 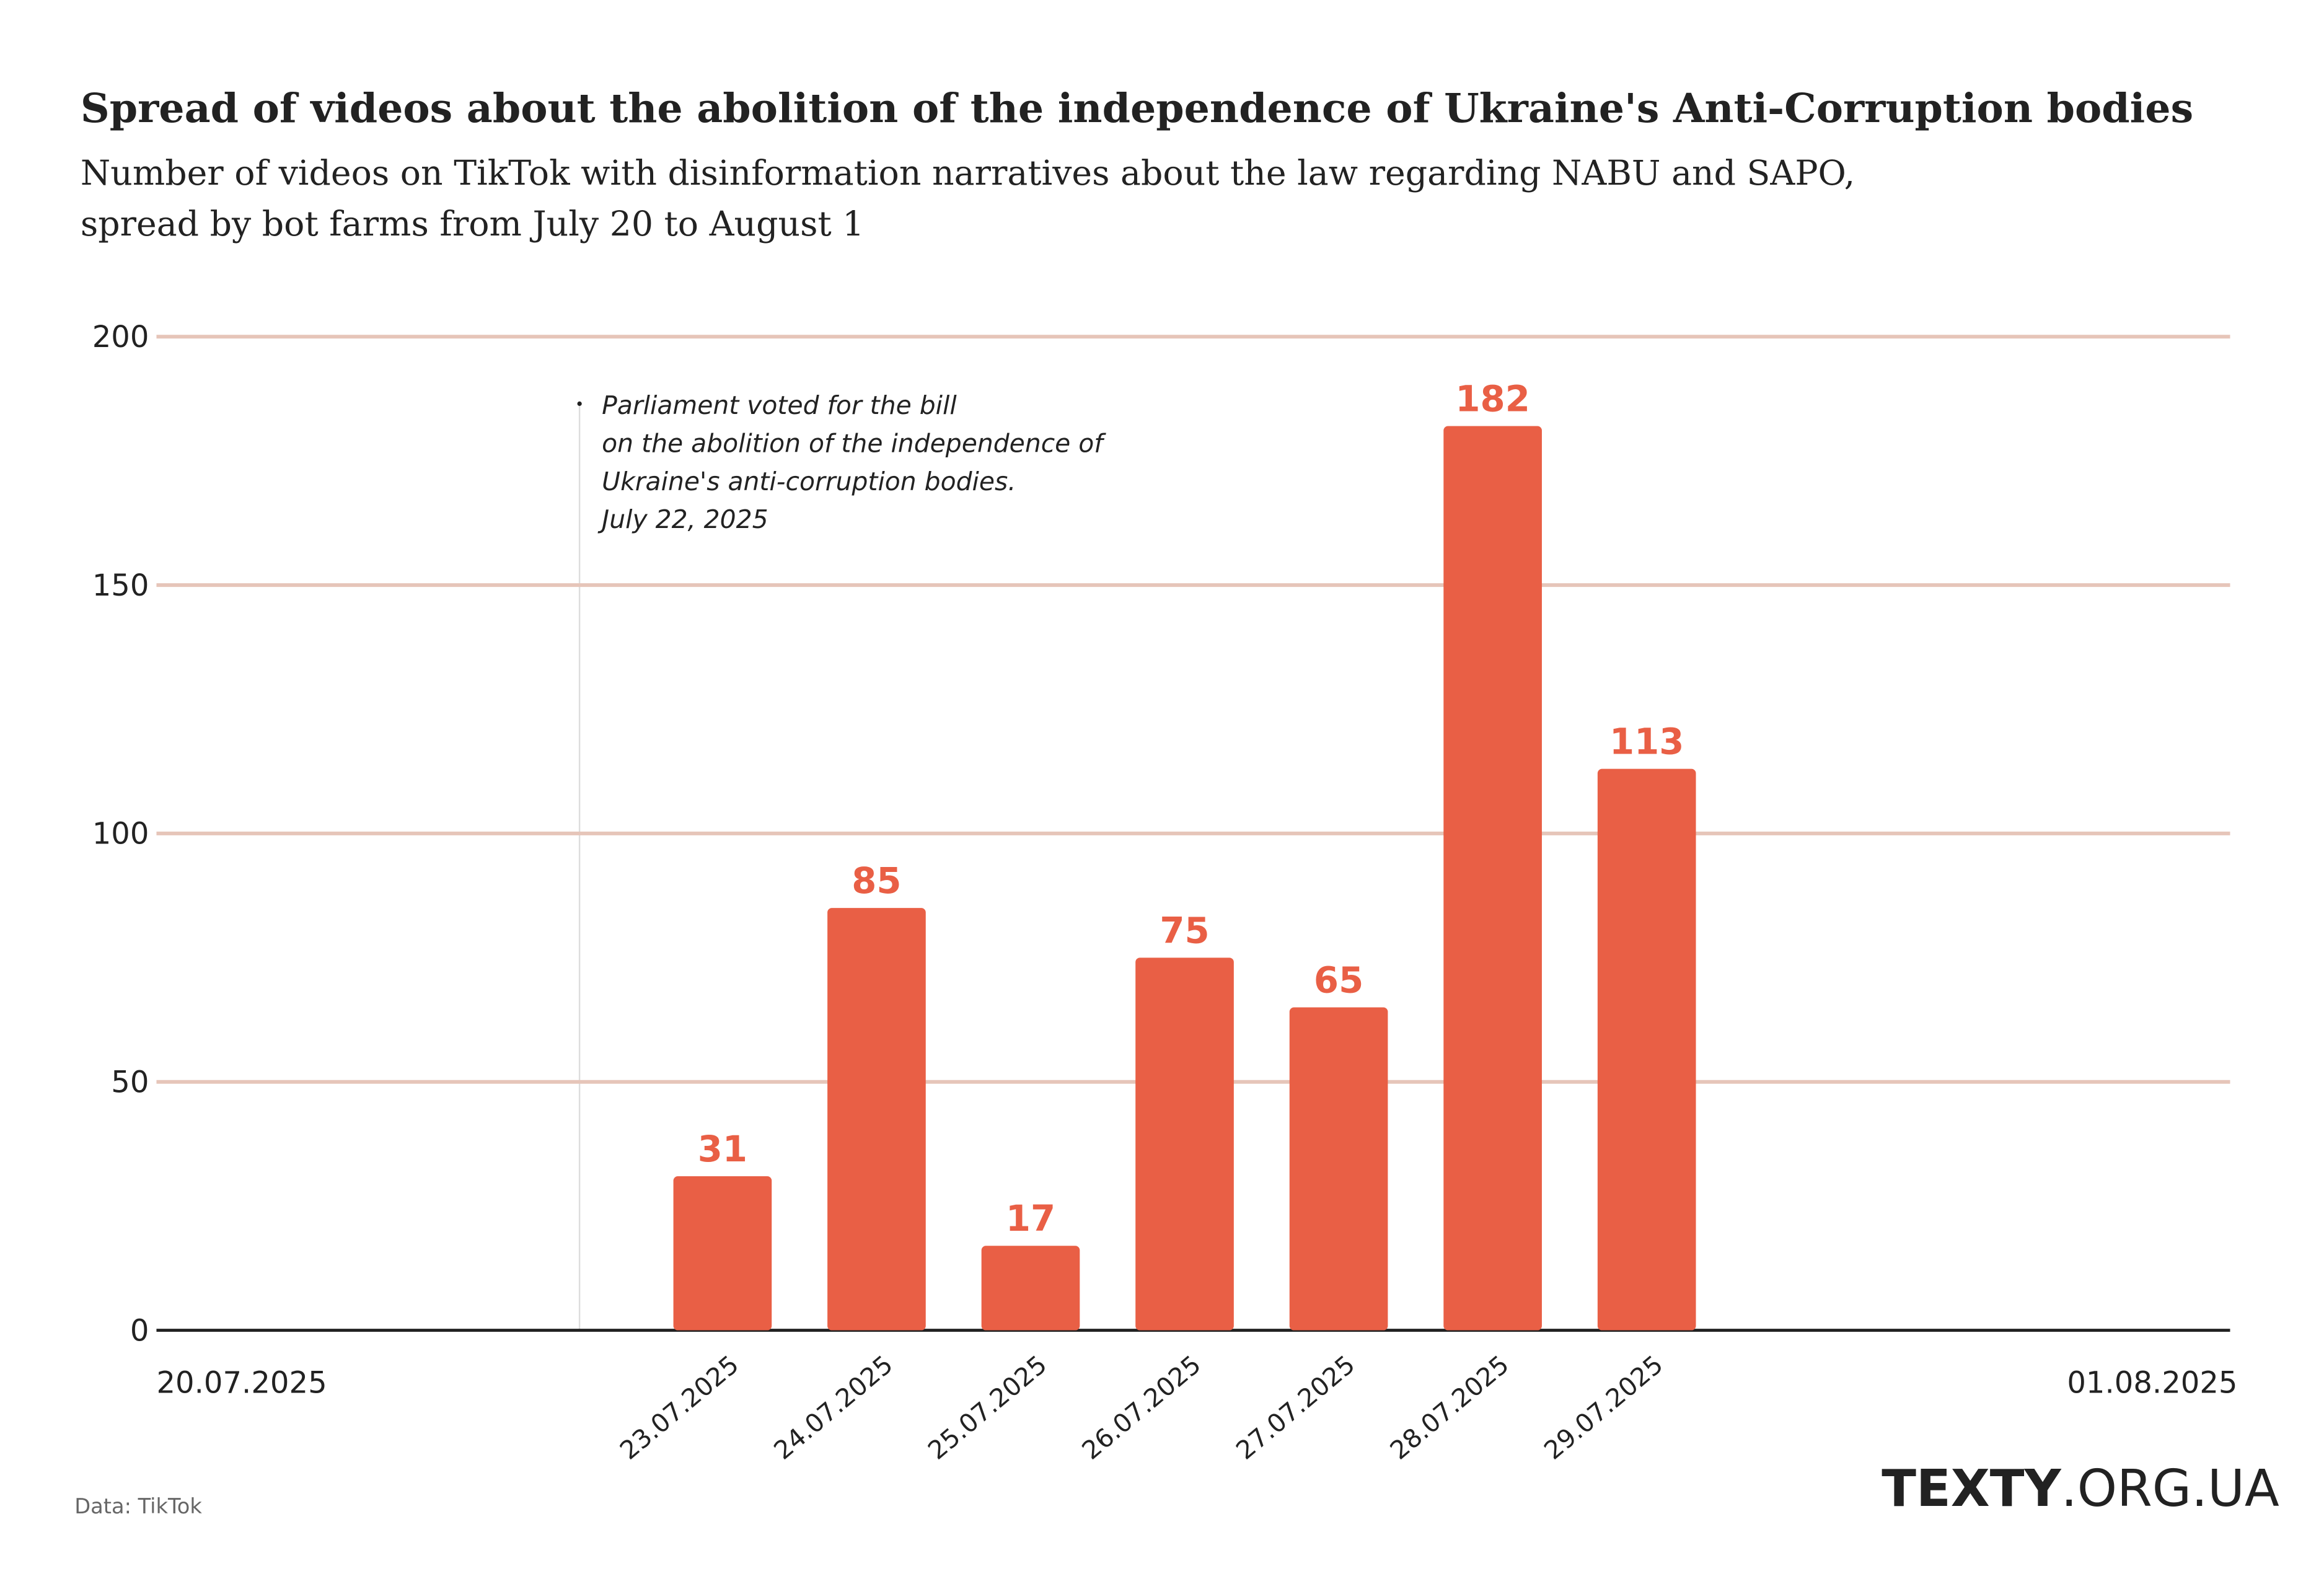 What do you see at coordinates (242, 1383) in the screenshot?
I see `x-range-label: 20.07.2025` at bounding box center [242, 1383].